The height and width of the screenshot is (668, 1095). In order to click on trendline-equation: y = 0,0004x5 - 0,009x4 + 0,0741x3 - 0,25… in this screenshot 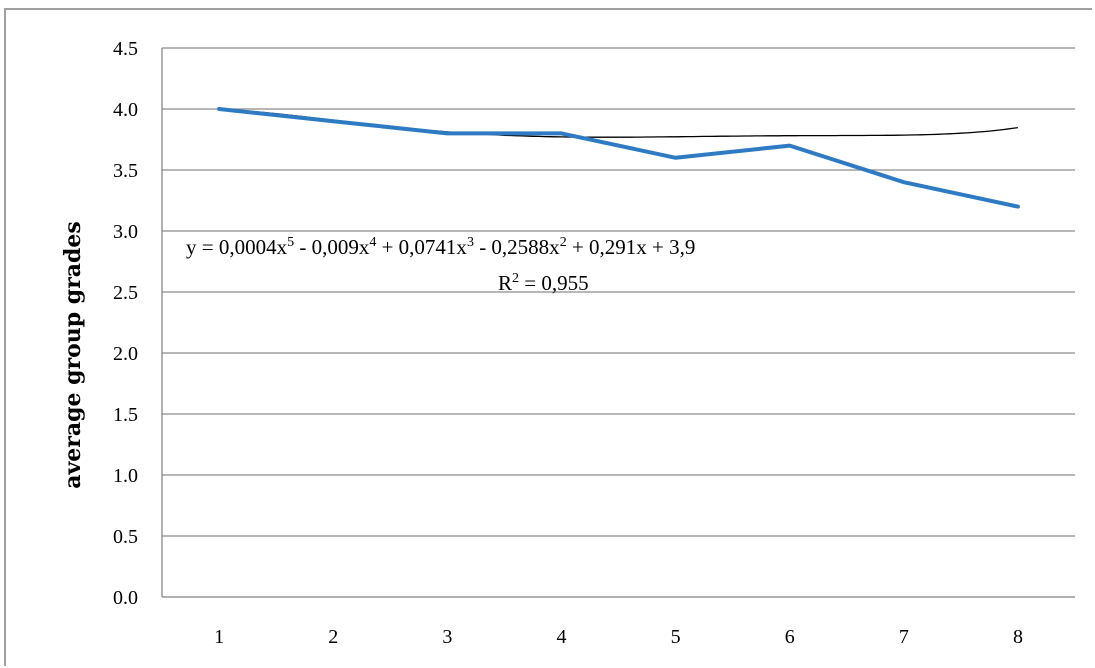, I will do `click(440, 247)`.